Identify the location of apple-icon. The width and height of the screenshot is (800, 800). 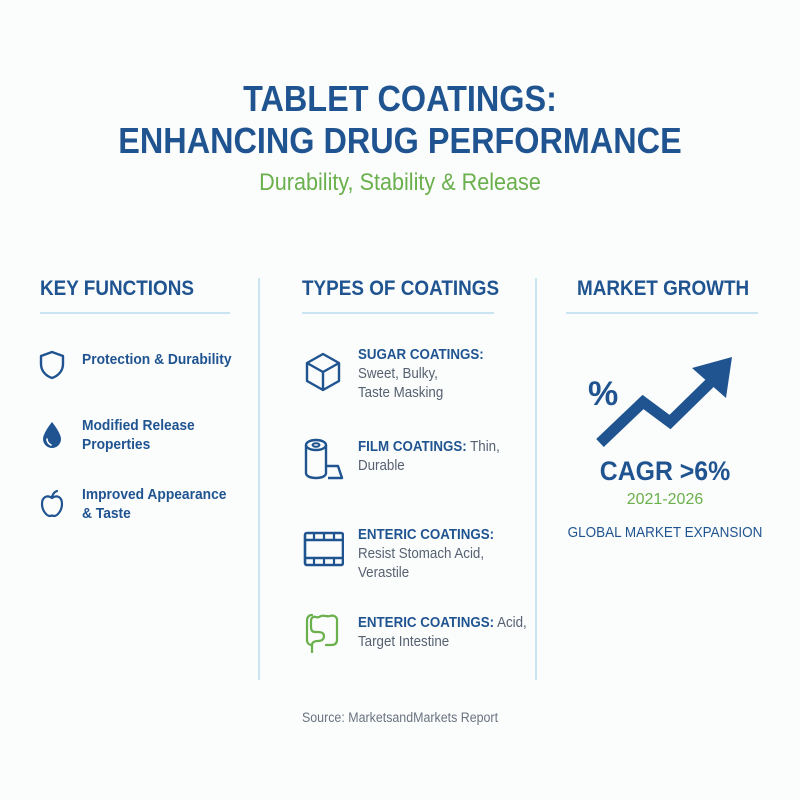
(52, 503).